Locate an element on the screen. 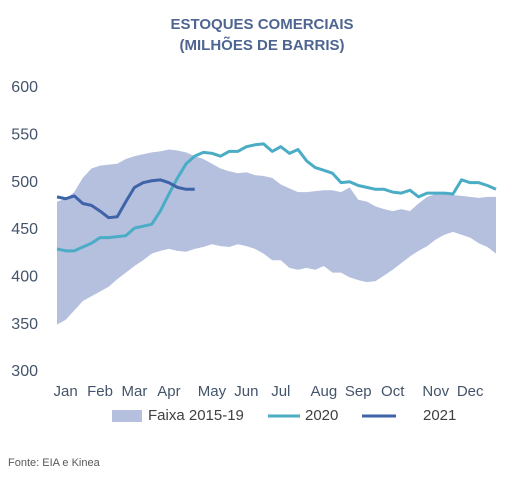 This screenshot has height=483, width=523. x-tick-label: Jun is located at coordinates (246, 391).